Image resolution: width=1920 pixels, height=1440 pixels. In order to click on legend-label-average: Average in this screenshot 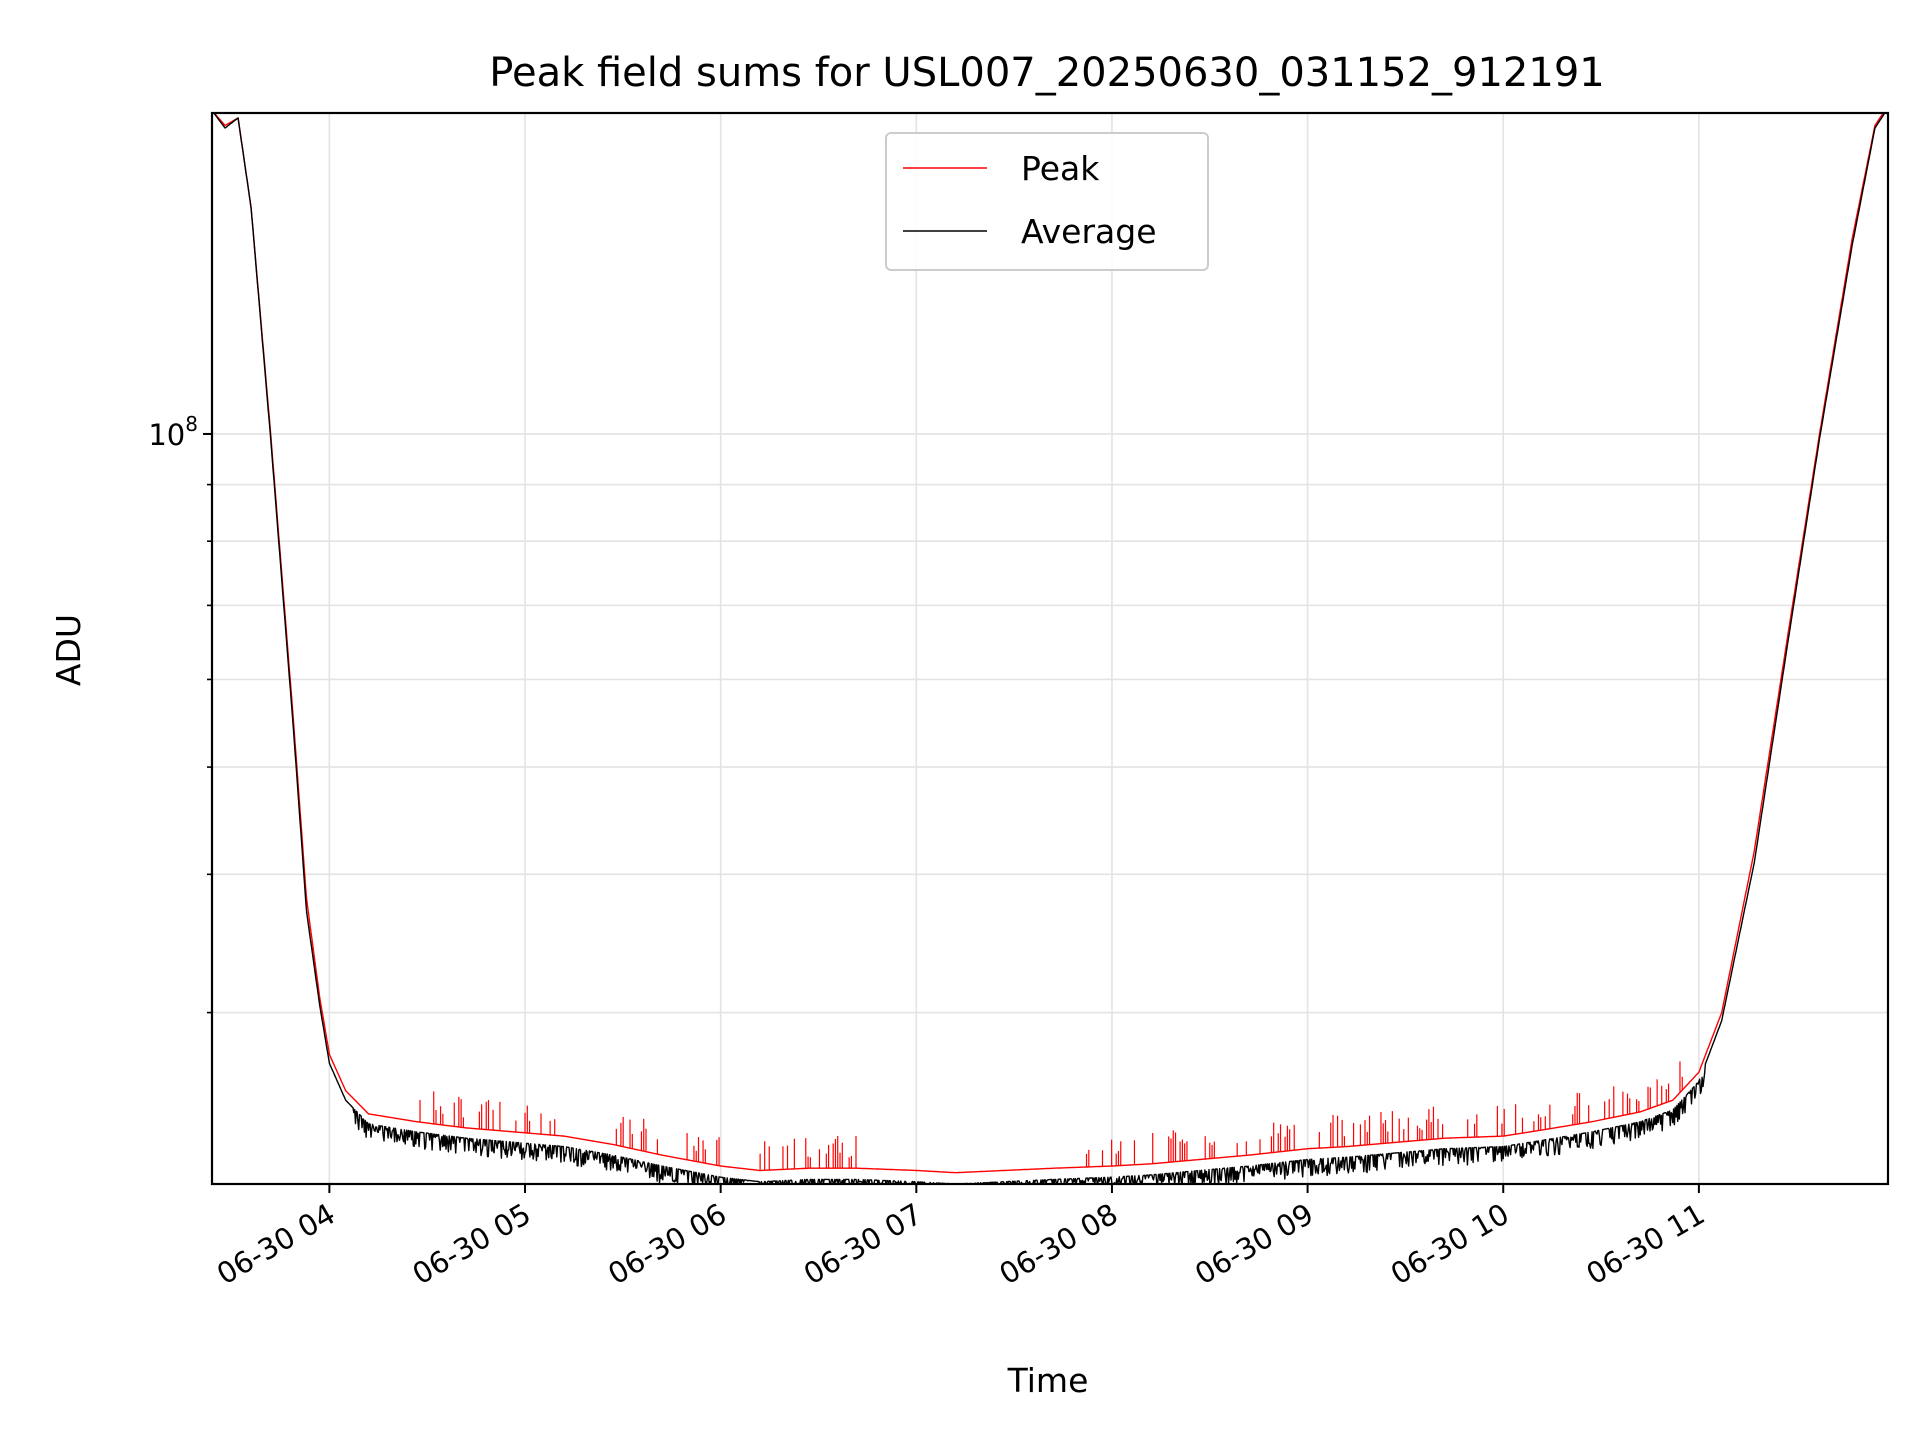, I will do `click(1089, 231)`.